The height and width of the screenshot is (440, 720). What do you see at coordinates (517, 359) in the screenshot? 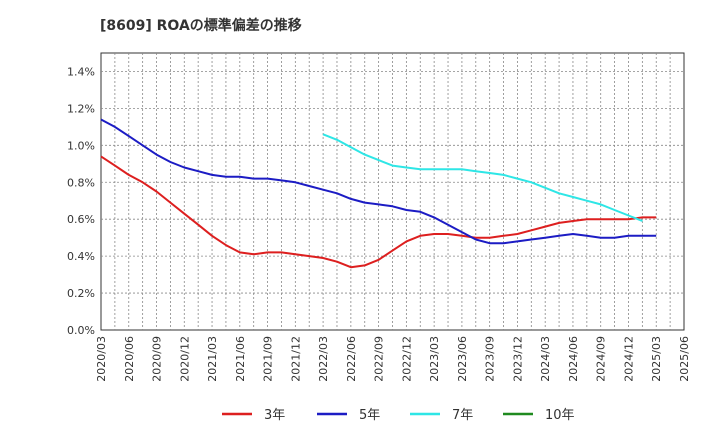
I see `x-tick-label: 2023/12` at bounding box center [517, 359].